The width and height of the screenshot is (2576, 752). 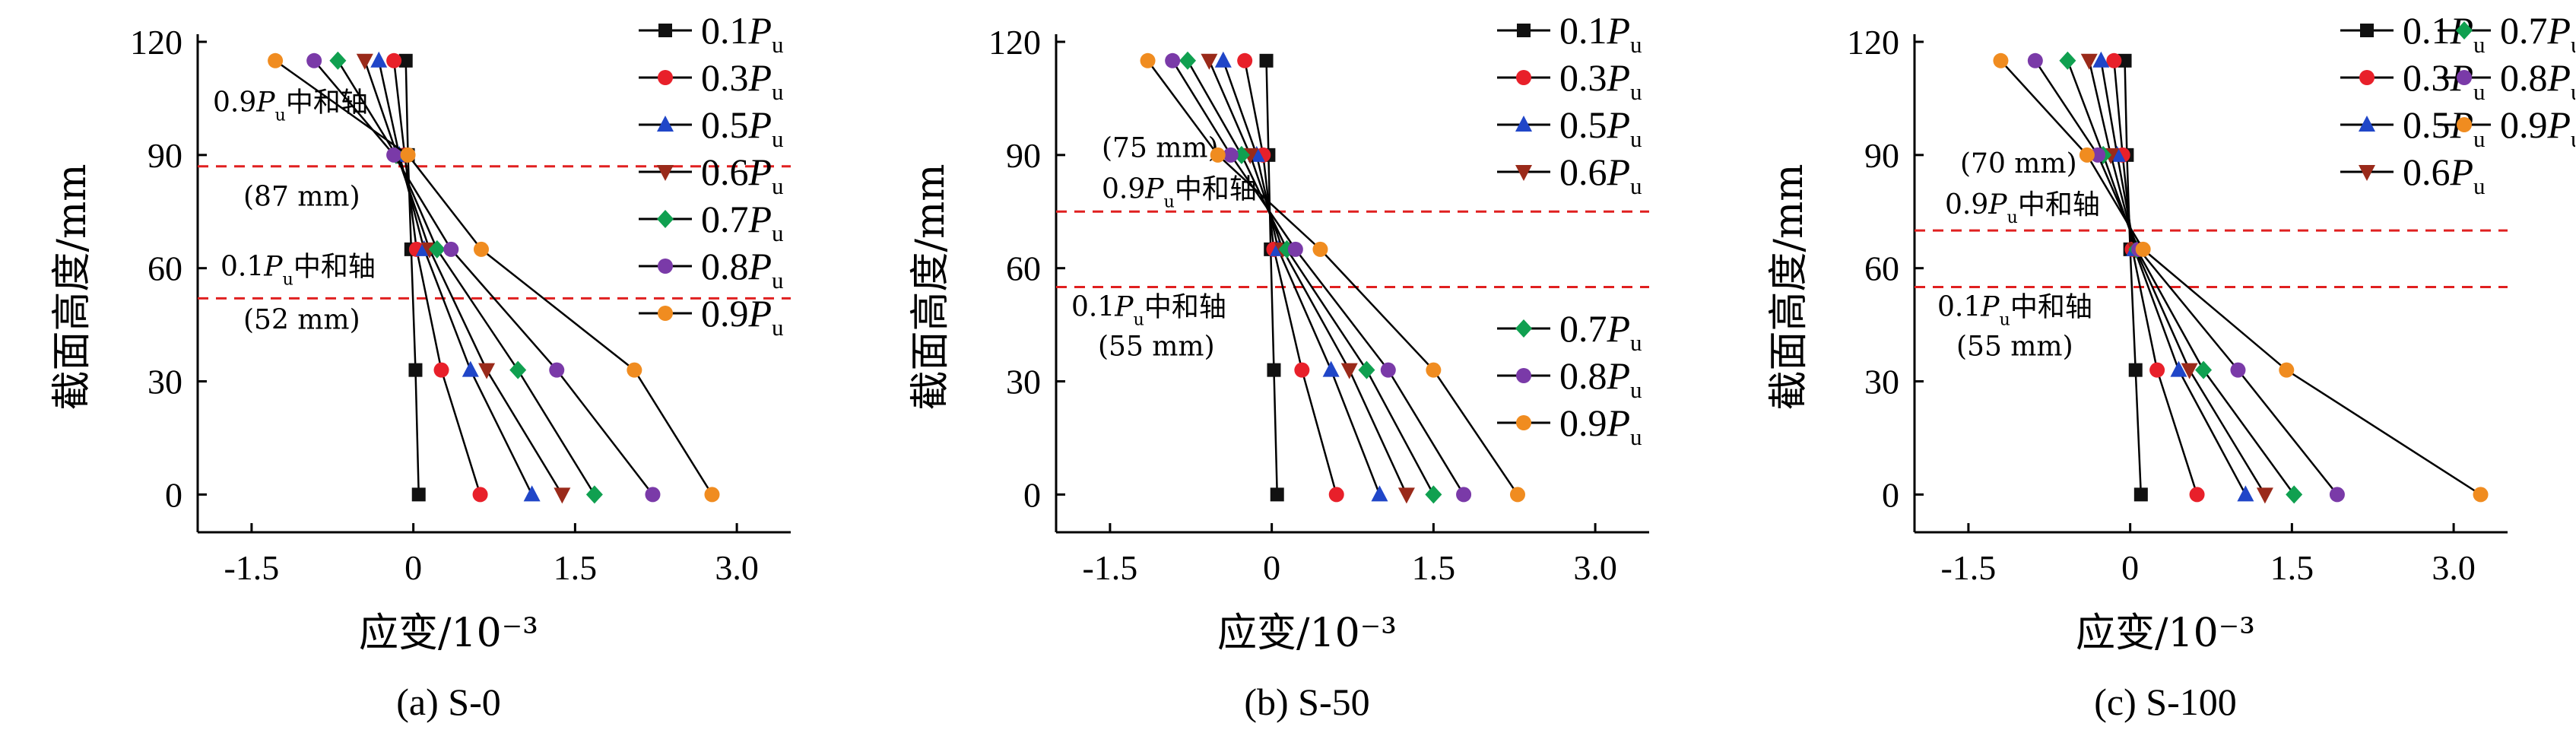 I want to click on legend-label: 0.8Pu, so click(x=1601, y=378).